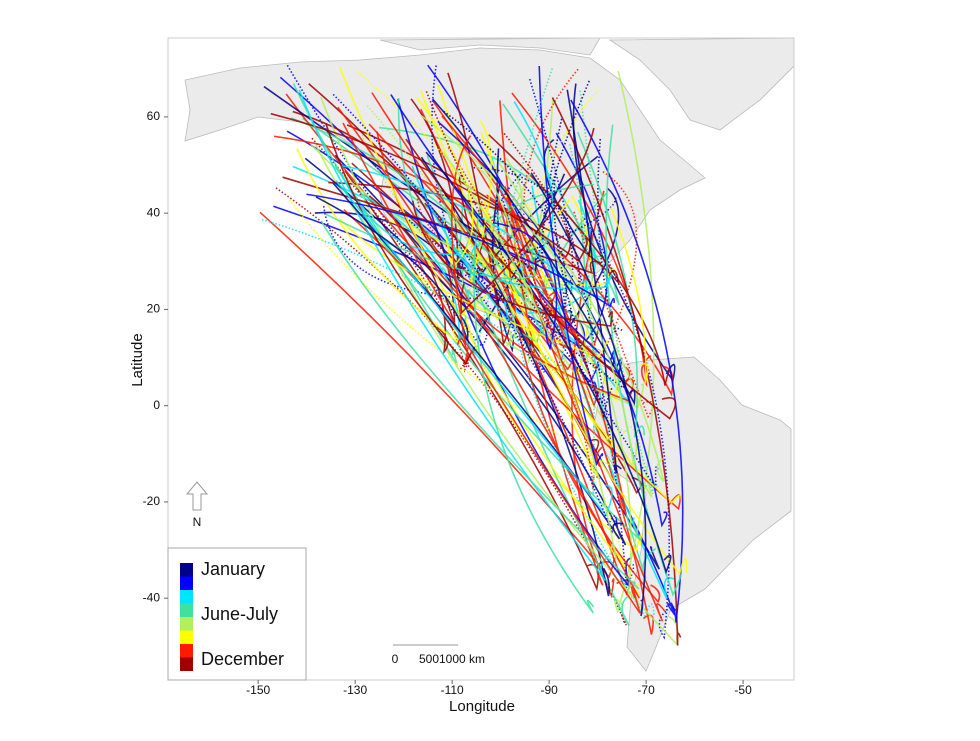 Image resolution: width=980 pixels, height=741 pixels. What do you see at coordinates (242, 659) in the screenshot?
I see `legend-label: December` at bounding box center [242, 659].